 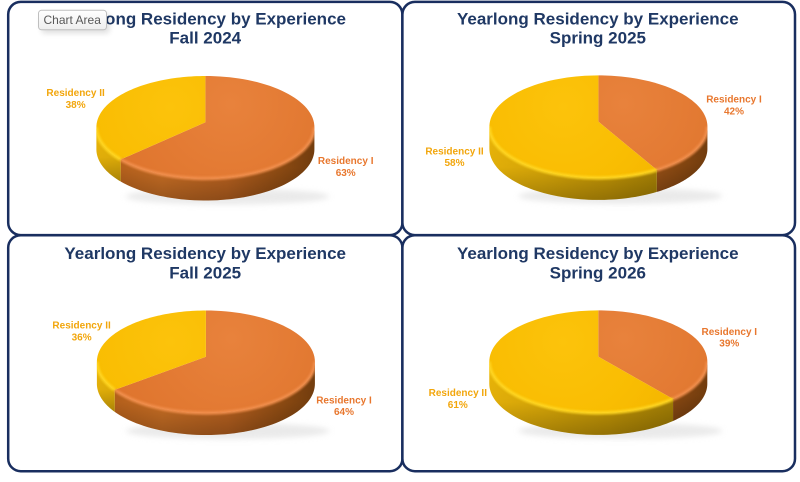 What do you see at coordinates (598, 272) in the screenshot?
I see `svg-text: Spring 2026` at bounding box center [598, 272].